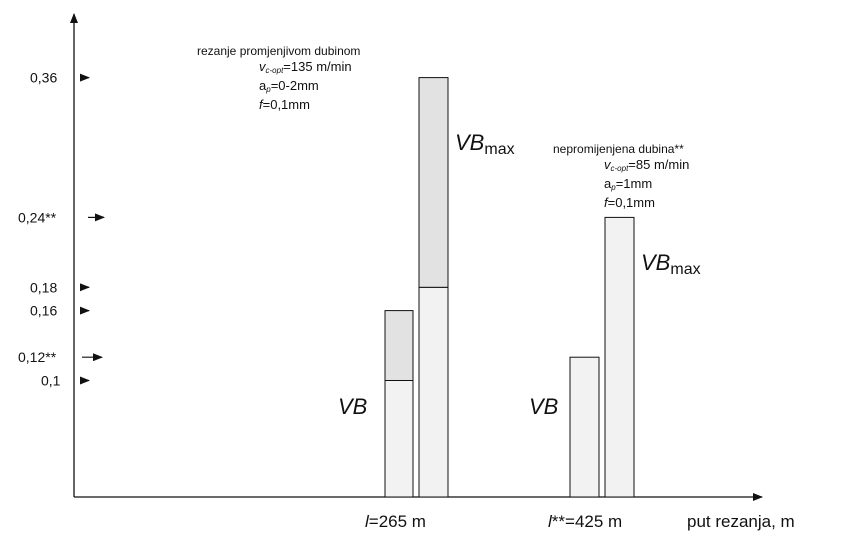 This screenshot has height=534, width=858. I want to click on bar-vb-upper, so click(399, 346).